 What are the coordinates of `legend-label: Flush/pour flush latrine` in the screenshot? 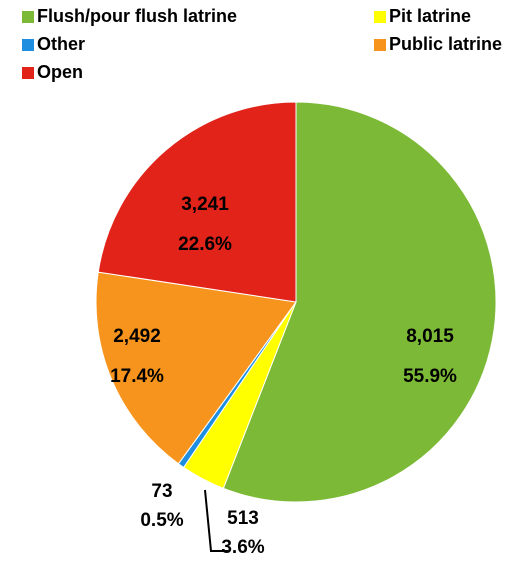 It's located at (137, 16).